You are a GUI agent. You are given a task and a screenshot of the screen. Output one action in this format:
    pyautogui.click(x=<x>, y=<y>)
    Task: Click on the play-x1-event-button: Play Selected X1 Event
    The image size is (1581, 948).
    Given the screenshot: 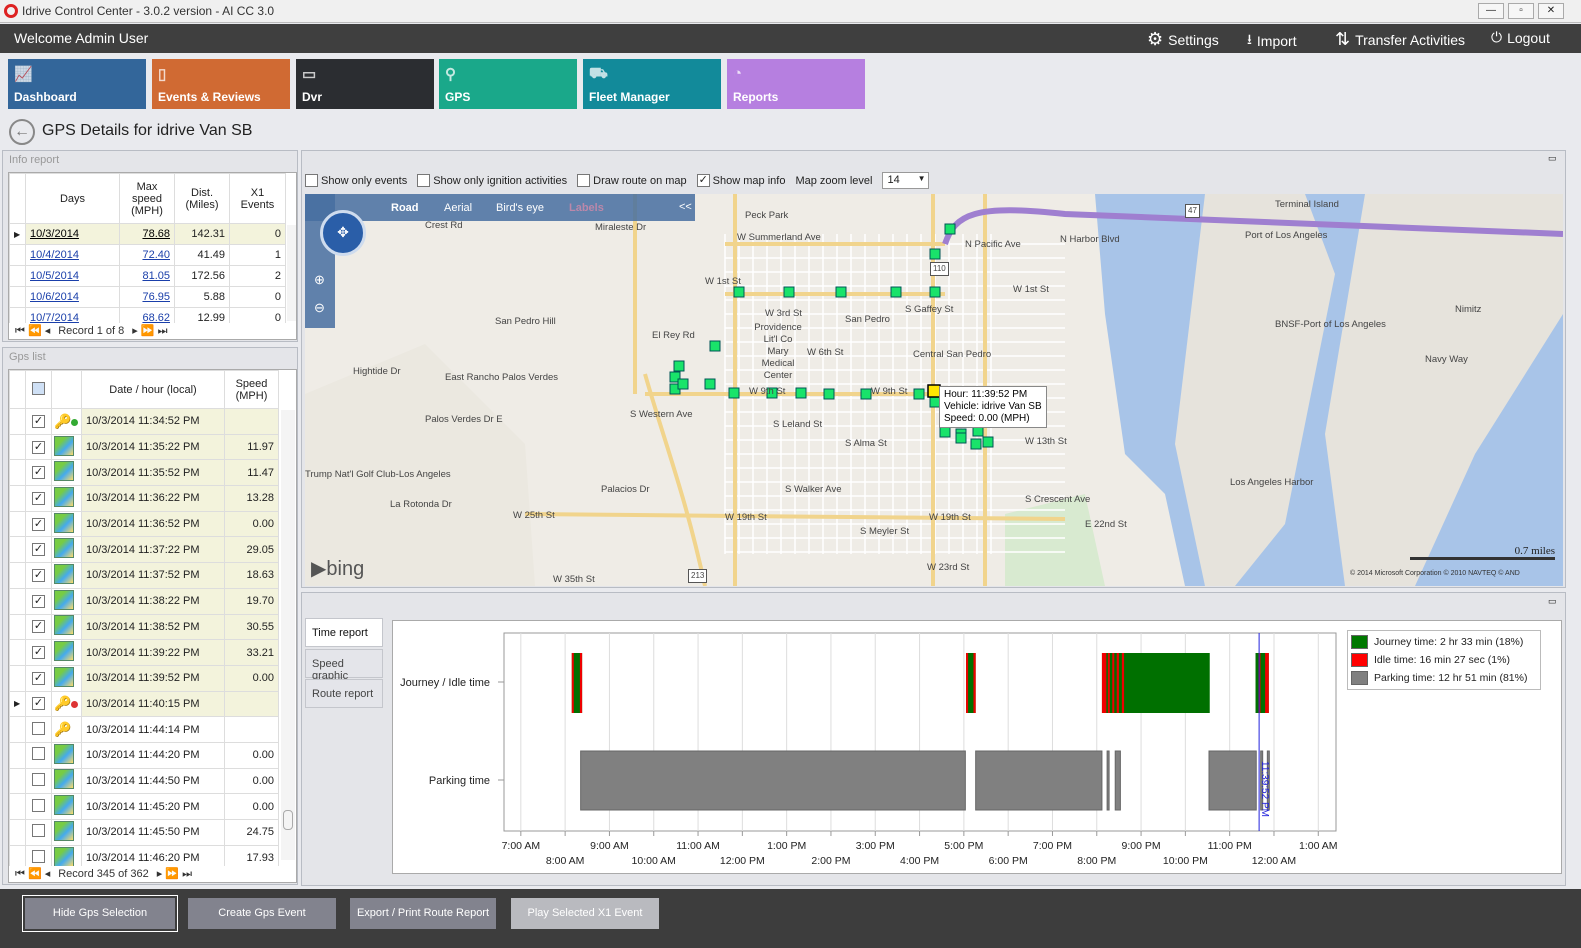 What is the action you would take?
    pyautogui.click(x=585, y=913)
    